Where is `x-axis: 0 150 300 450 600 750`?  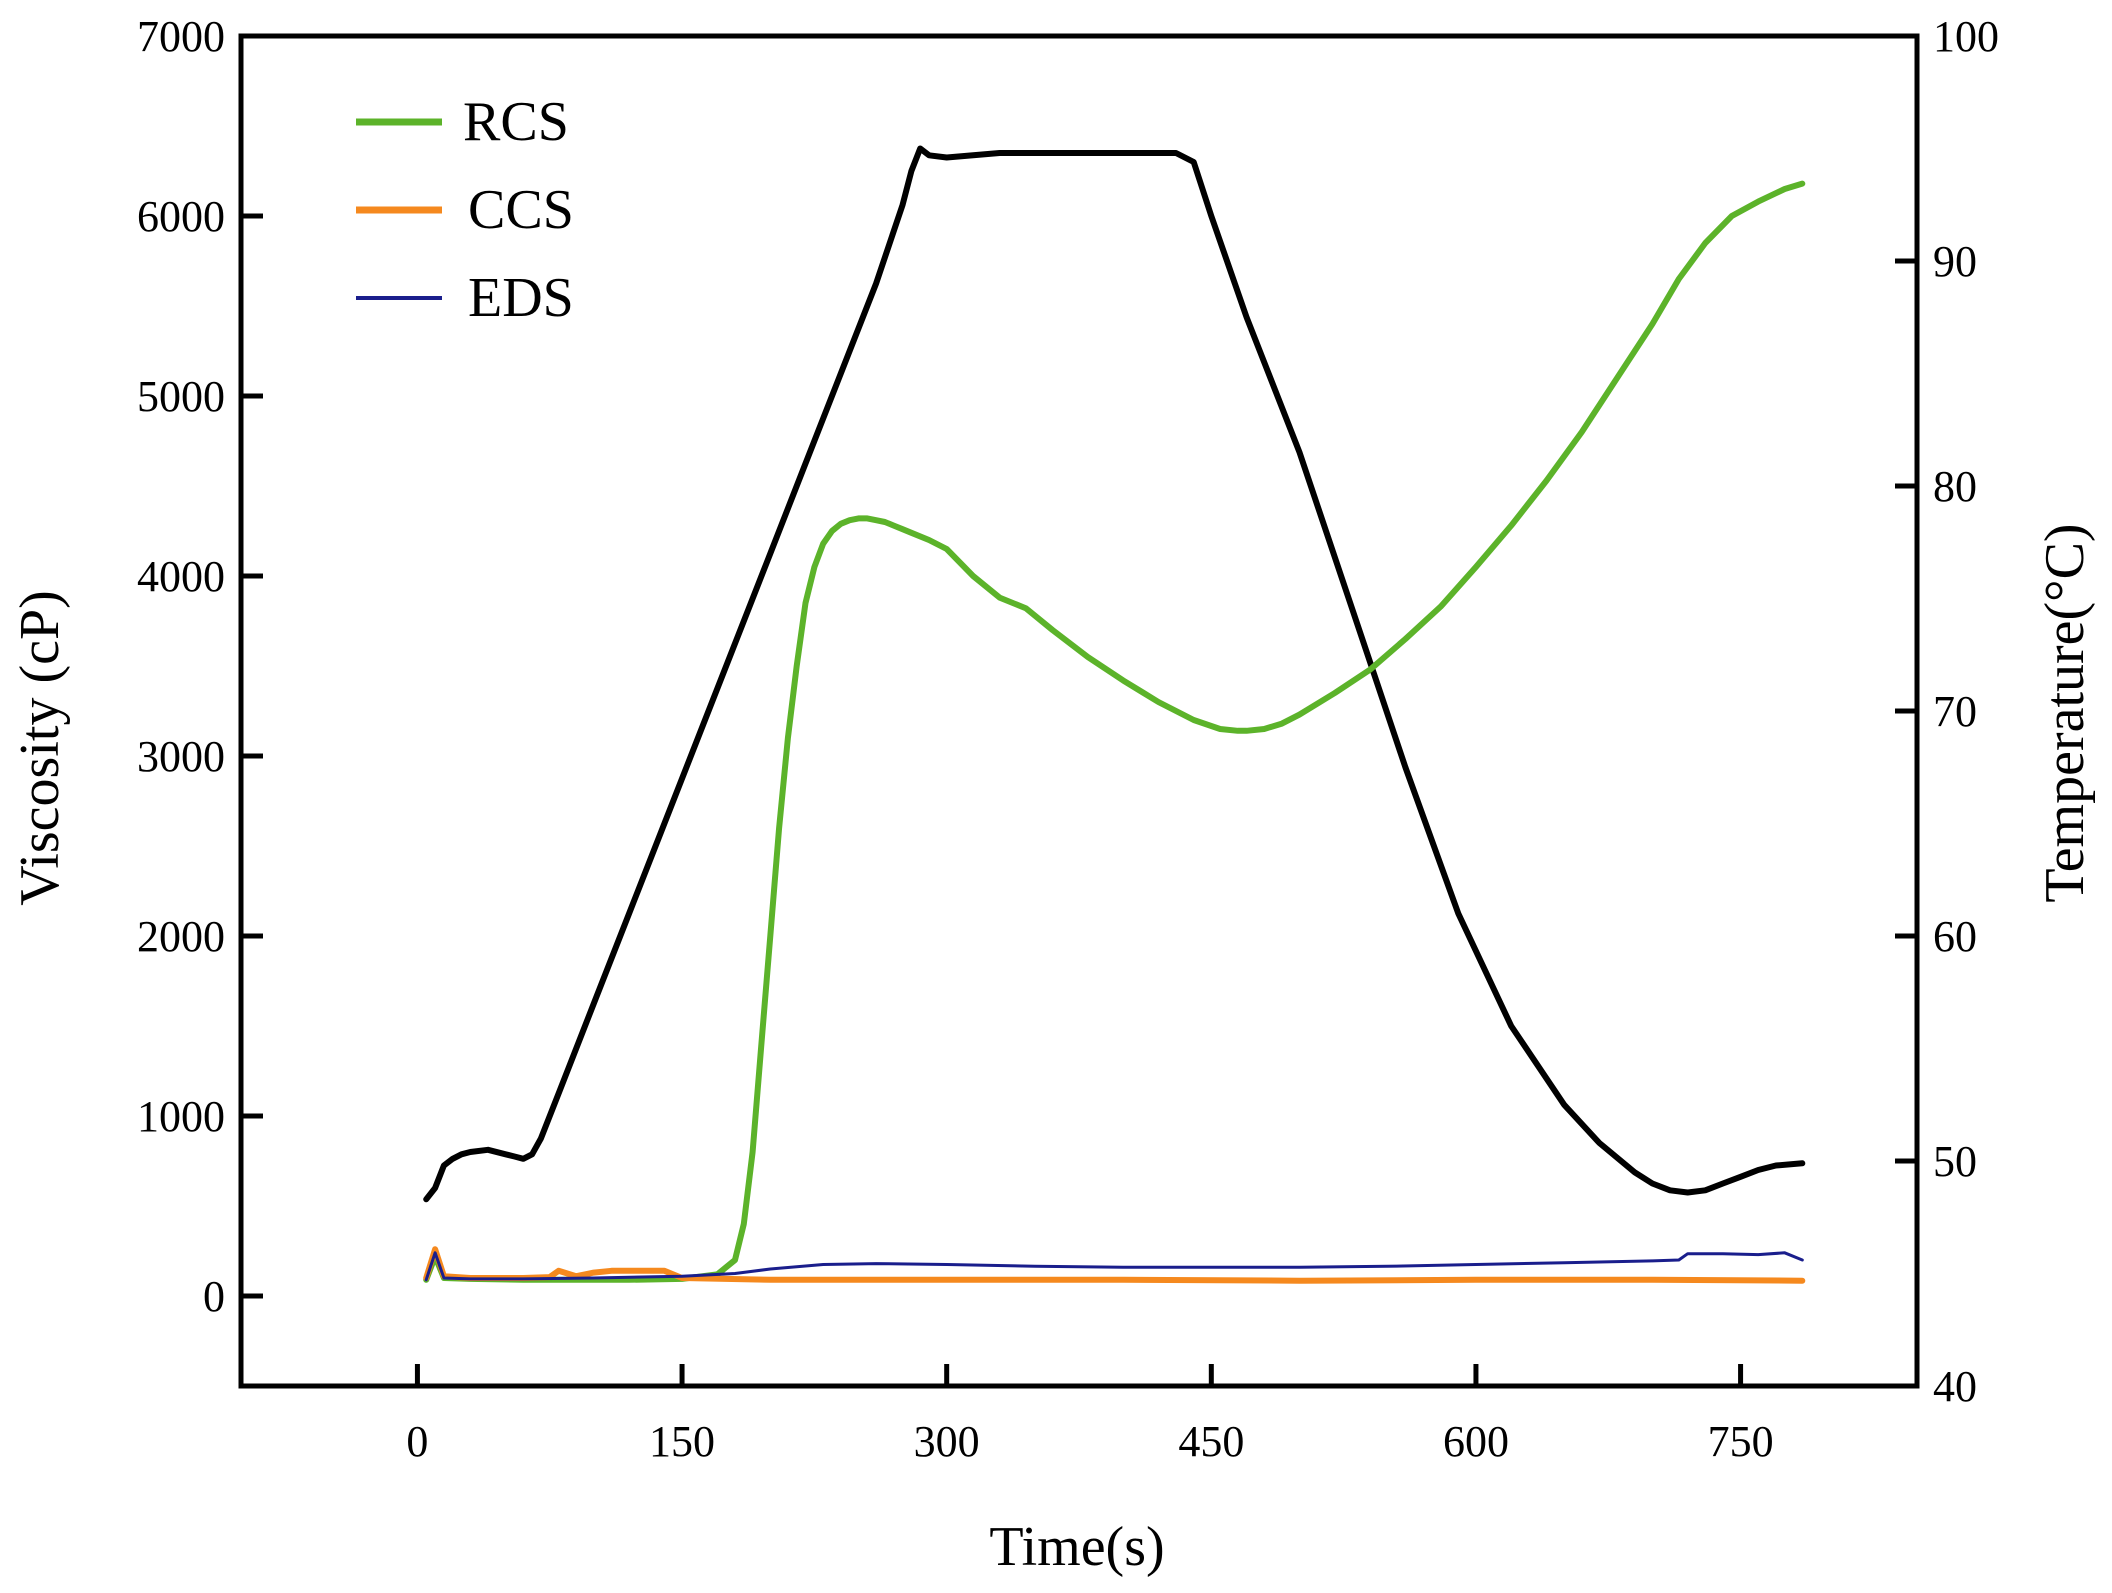 x-axis: 0 150 300 450 600 750 is located at coordinates (1090, 1415).